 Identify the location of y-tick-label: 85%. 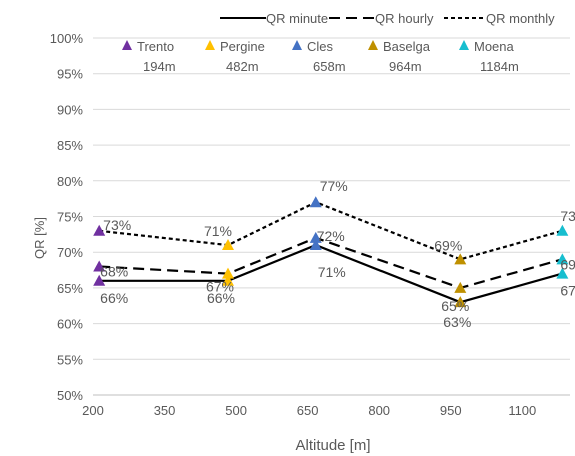
(70, 145).